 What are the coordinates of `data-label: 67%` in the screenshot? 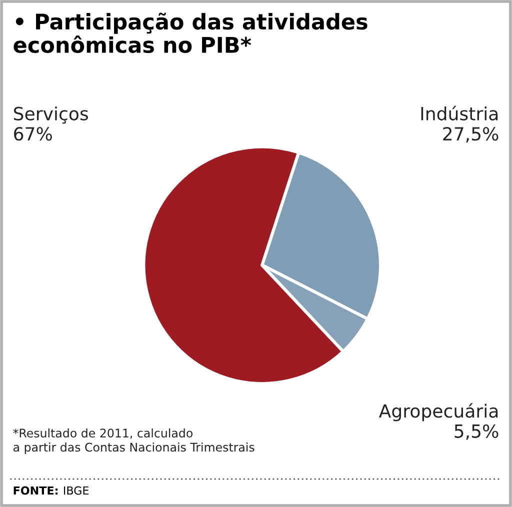 It's located at (33, 134).